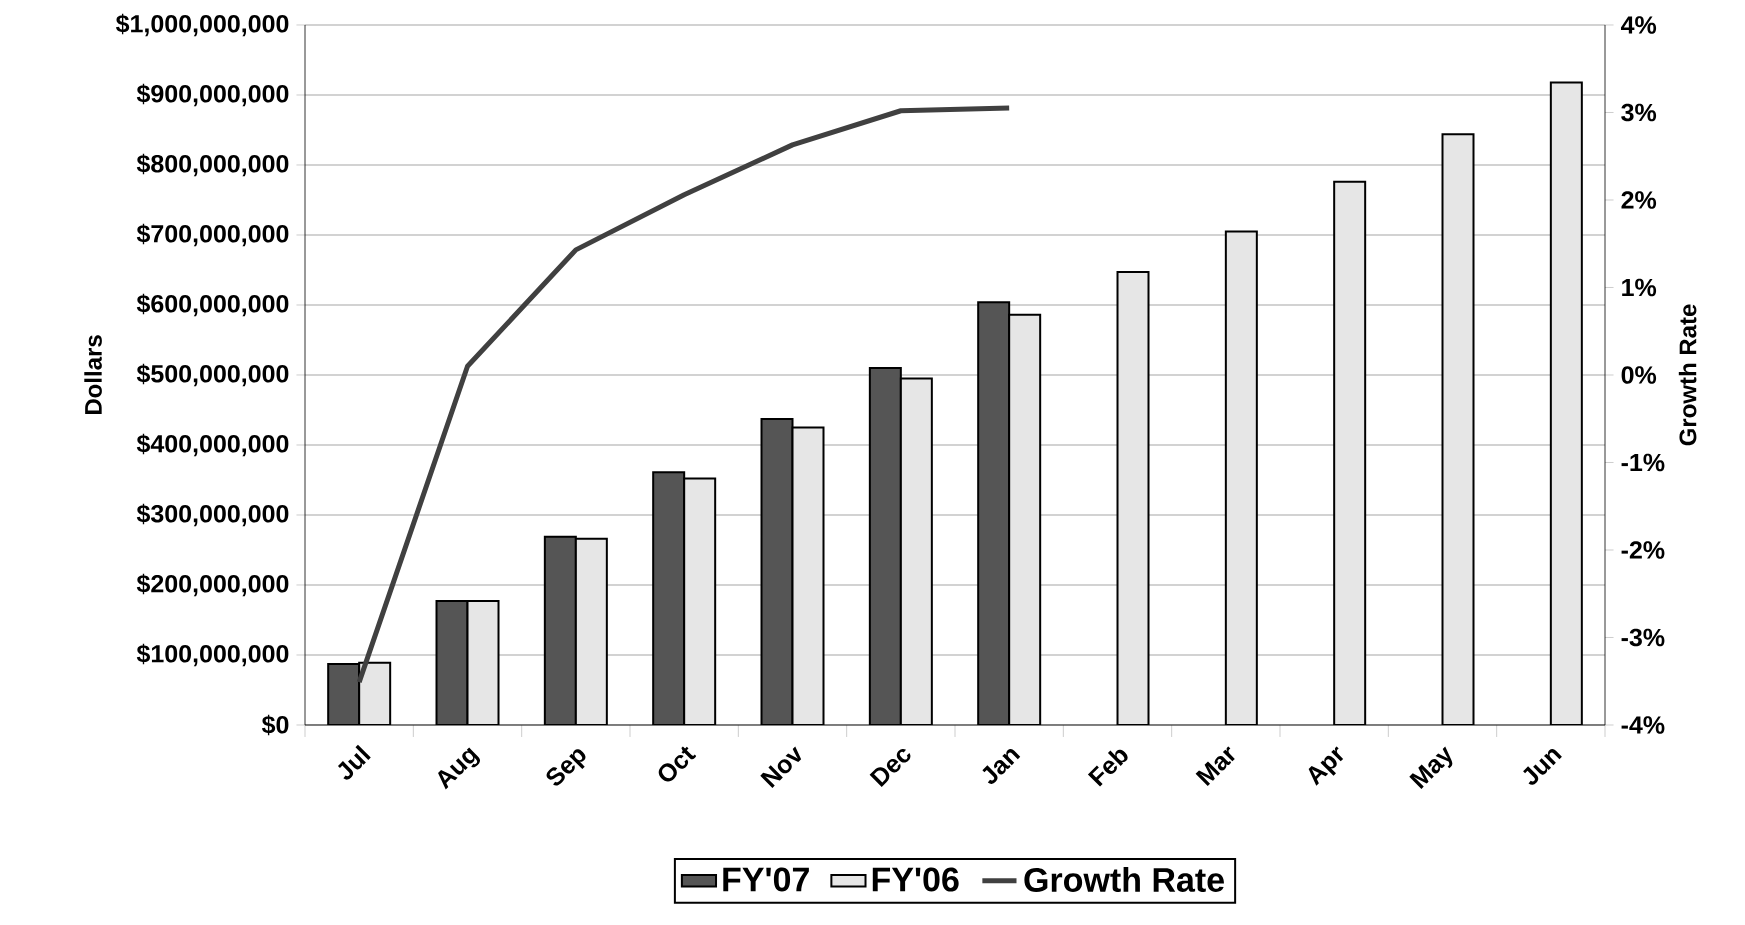 This screenshot has width=1745, height=925. What do you see at coordinates (1124, 879) in the screenshot?
I see `legend-label: Growth Rate` at bounding box center [1124, 879].